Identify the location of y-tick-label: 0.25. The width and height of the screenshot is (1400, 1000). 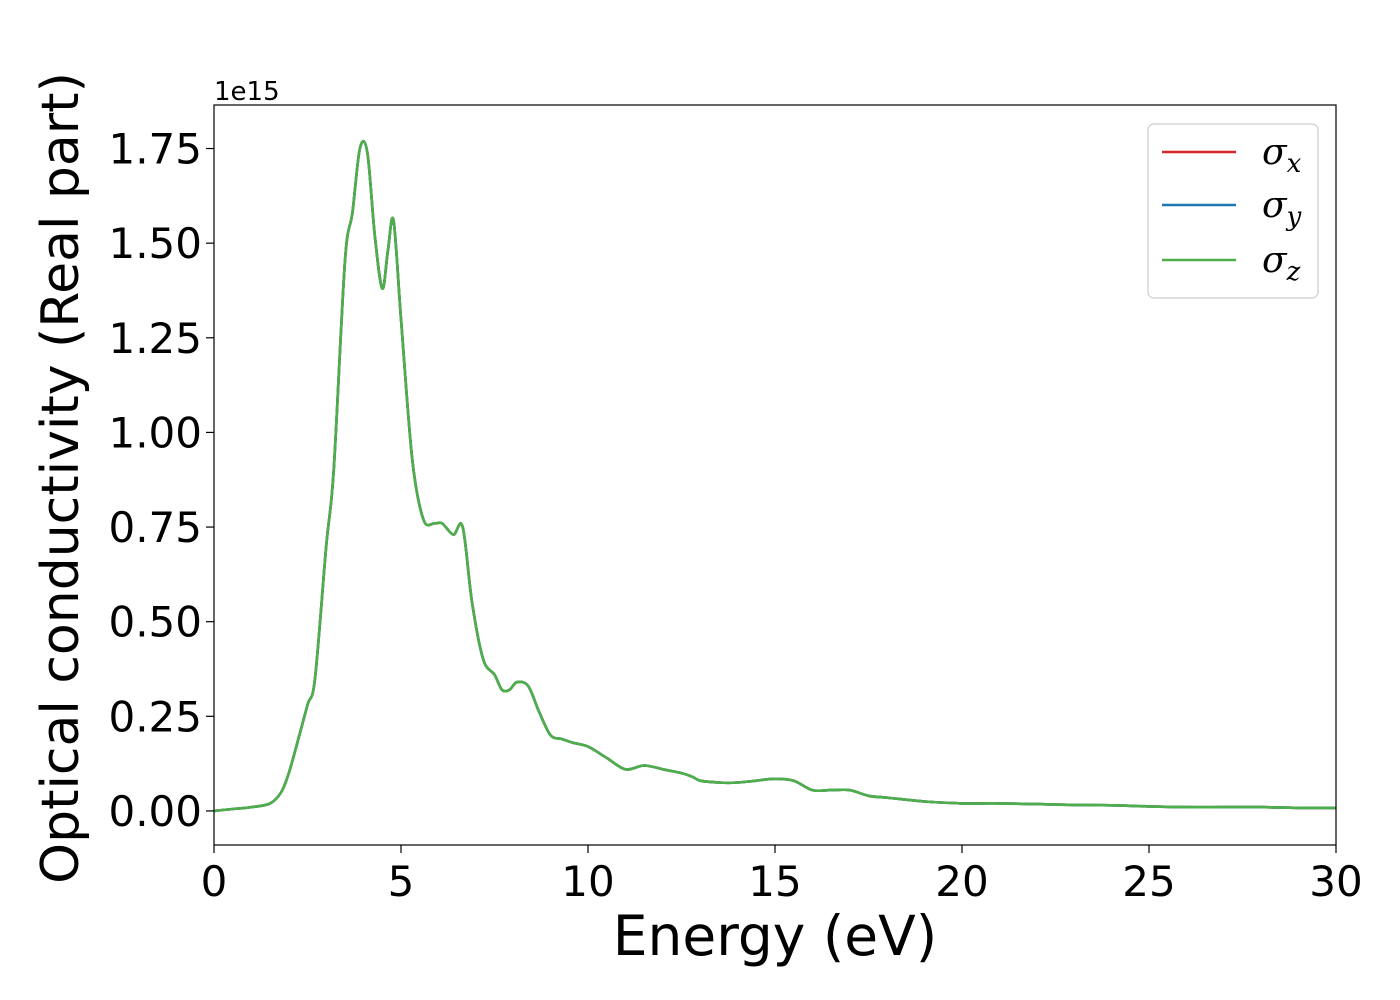
(155, 716).